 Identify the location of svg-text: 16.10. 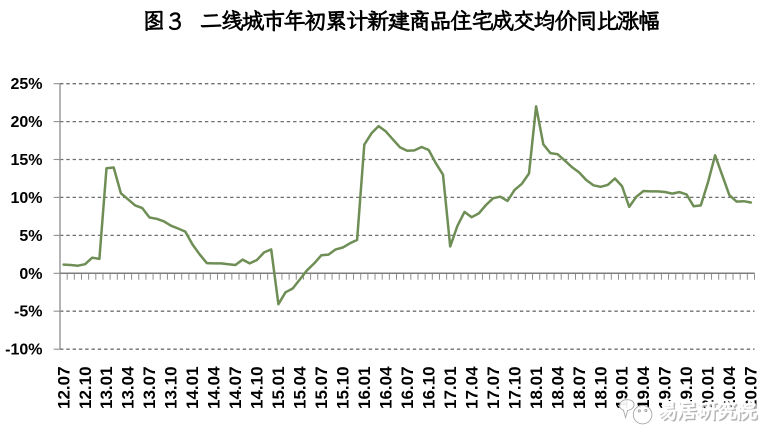
(428, 387).